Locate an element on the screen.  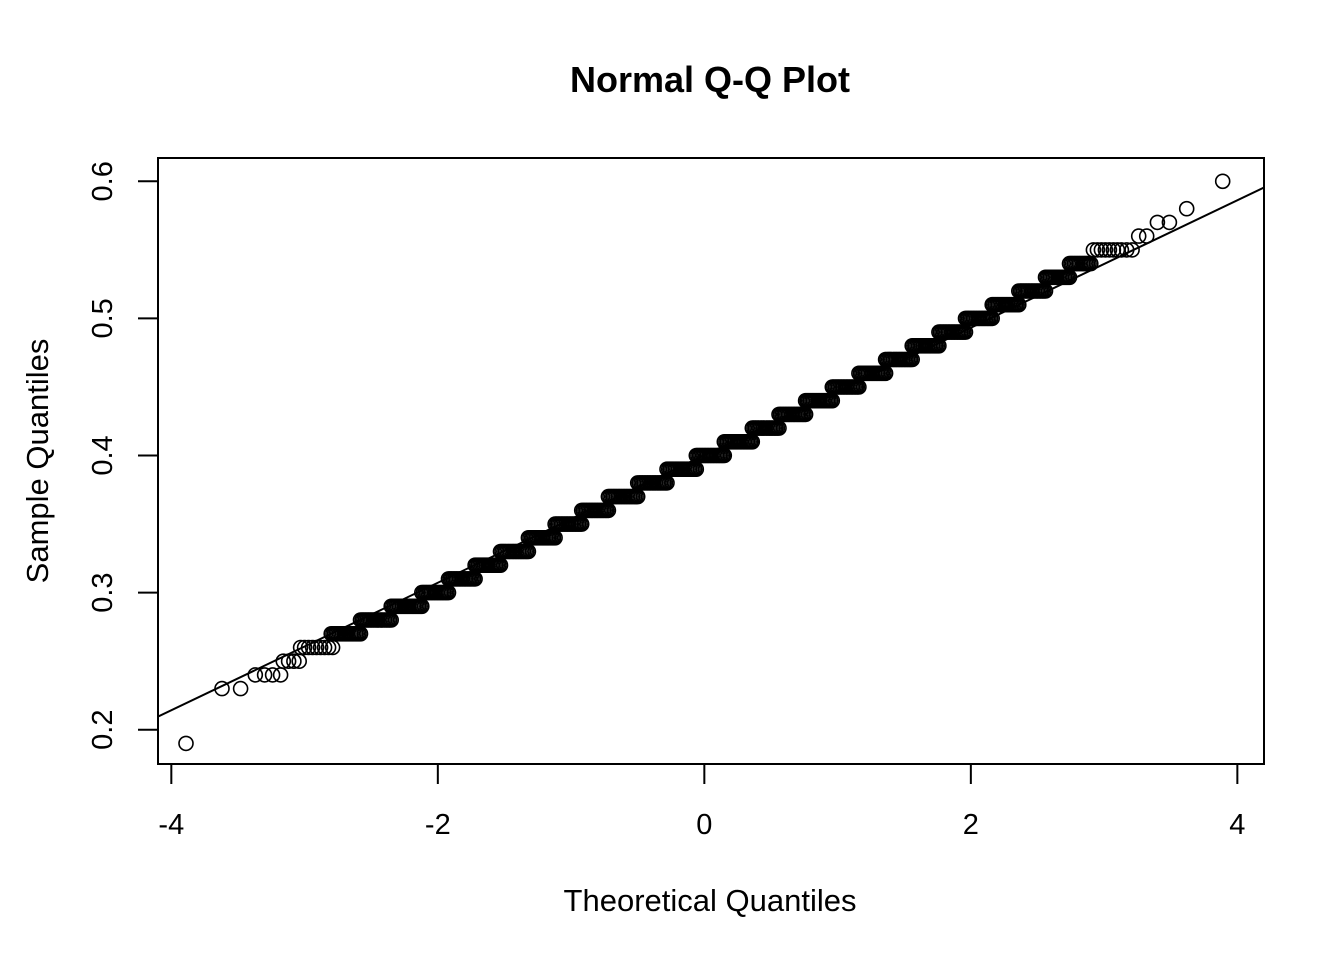
x-axis: -4 -2 0 2 4 is located at coordinates (701, 802).